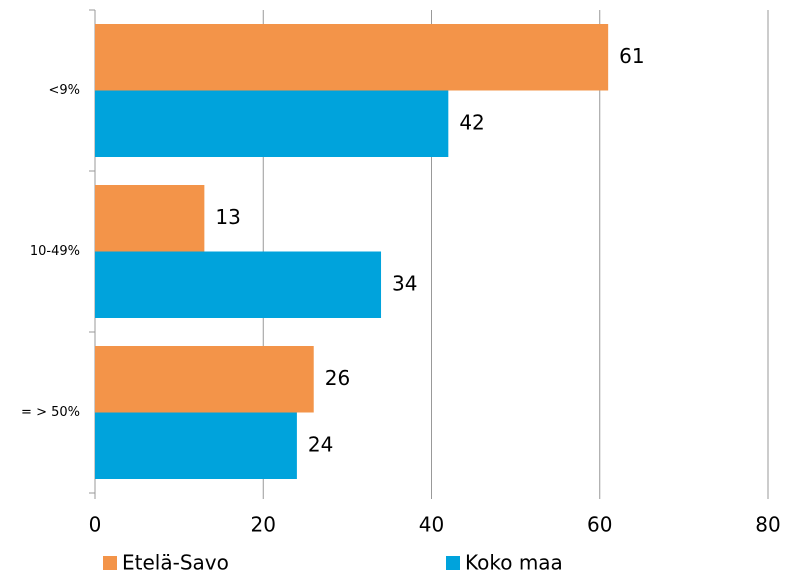 The width and height of the screenshot is (794, 574). I want to click on legend-label: Koko maa, so click(514, 562).